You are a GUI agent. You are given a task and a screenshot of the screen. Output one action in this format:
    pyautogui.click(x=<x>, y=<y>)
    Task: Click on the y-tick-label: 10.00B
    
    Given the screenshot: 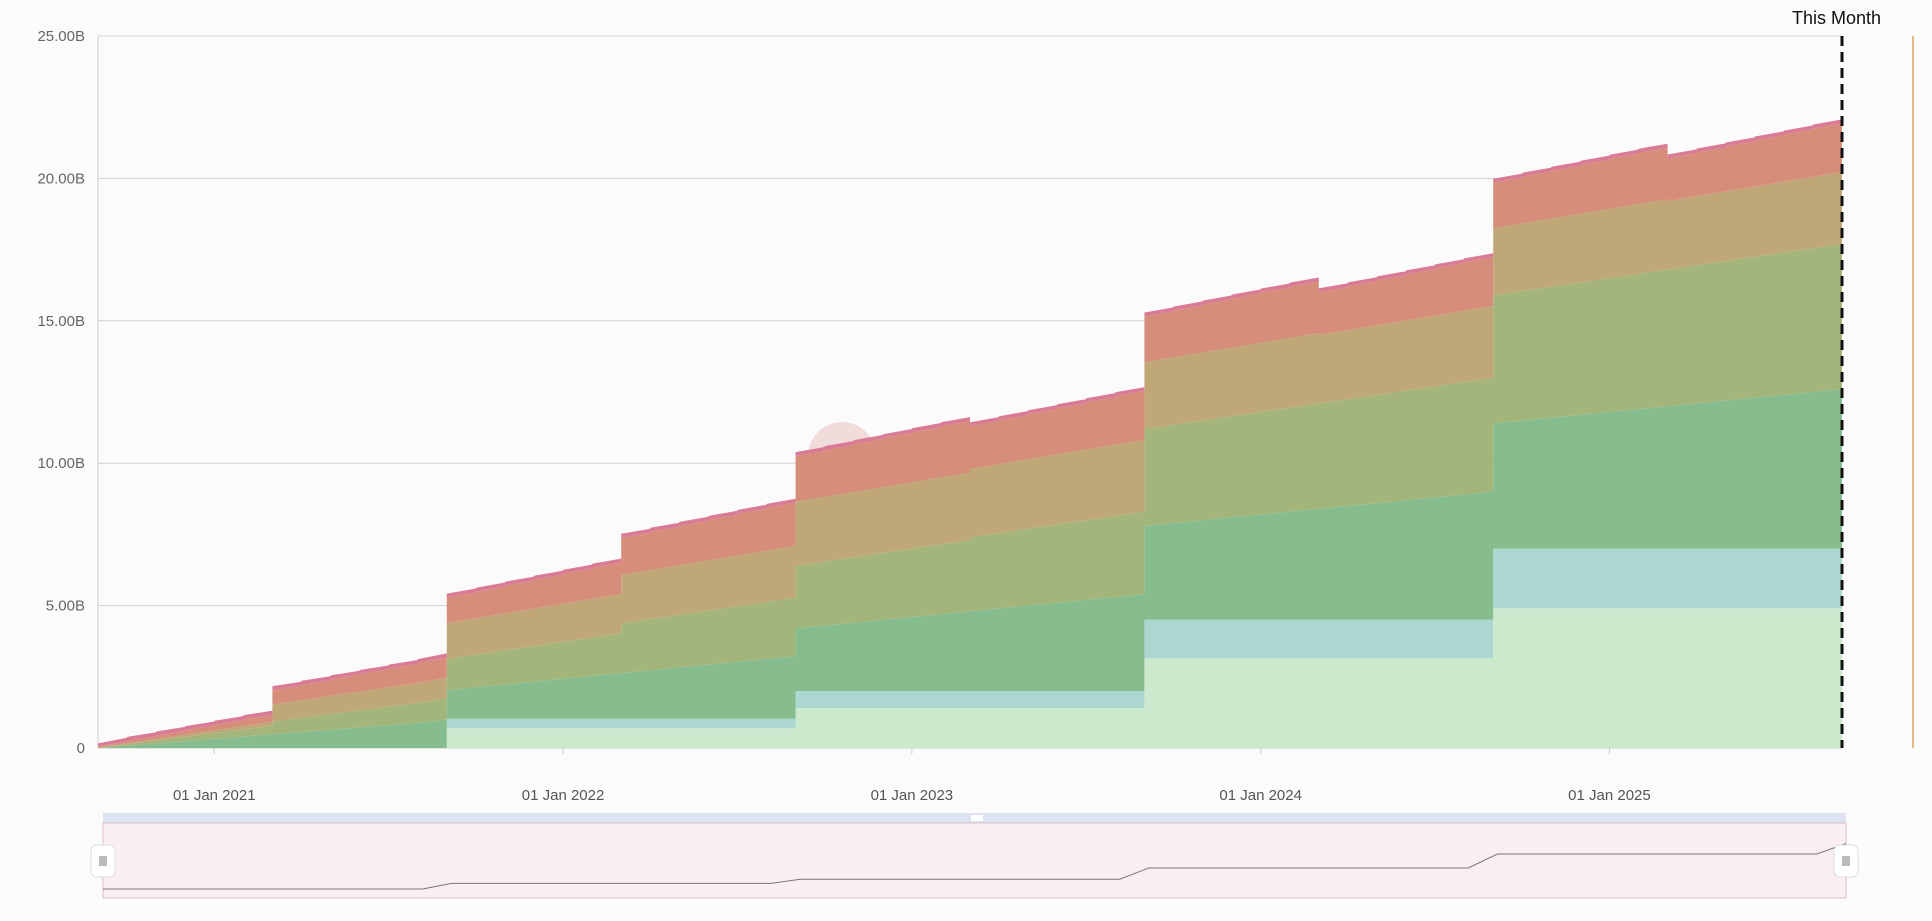 What is the action you would take?
    pyautogui.click(x=61, y=463)
    